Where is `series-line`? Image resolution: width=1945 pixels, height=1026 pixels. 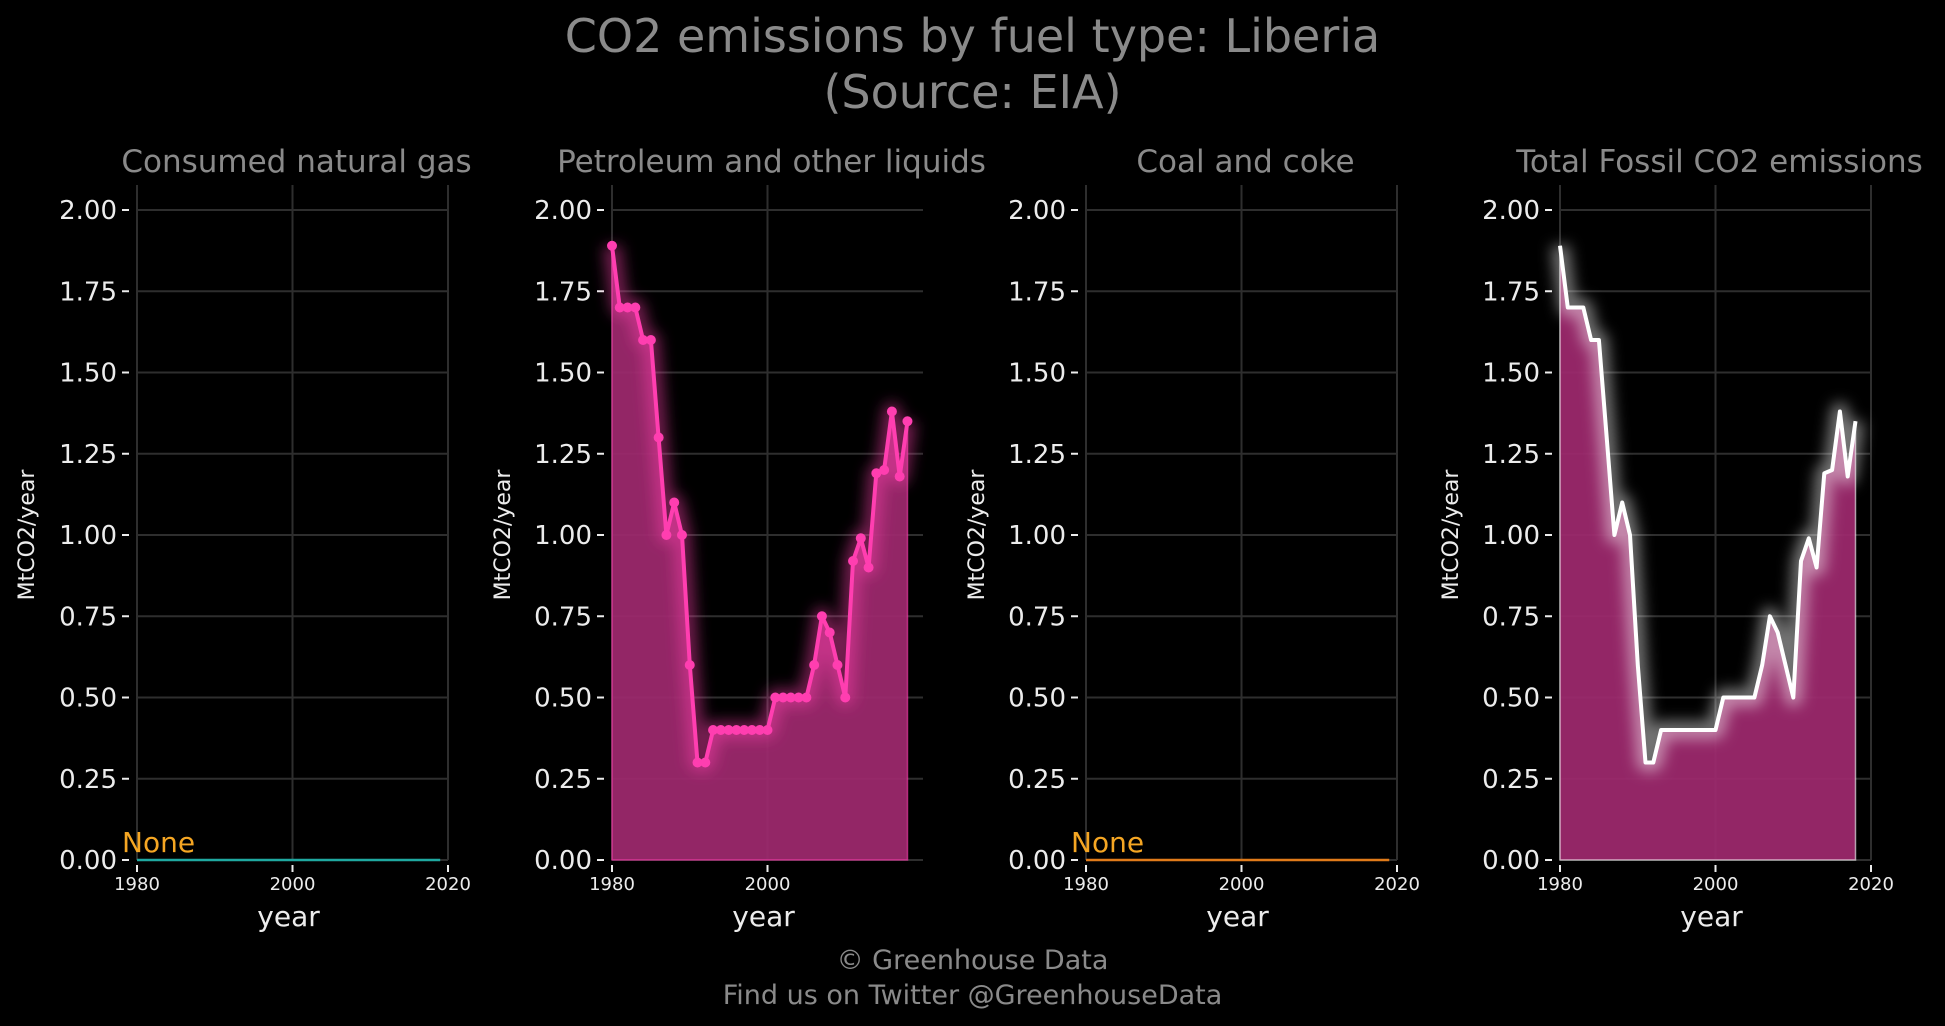
series-line is located at coordinates (1708, 505).